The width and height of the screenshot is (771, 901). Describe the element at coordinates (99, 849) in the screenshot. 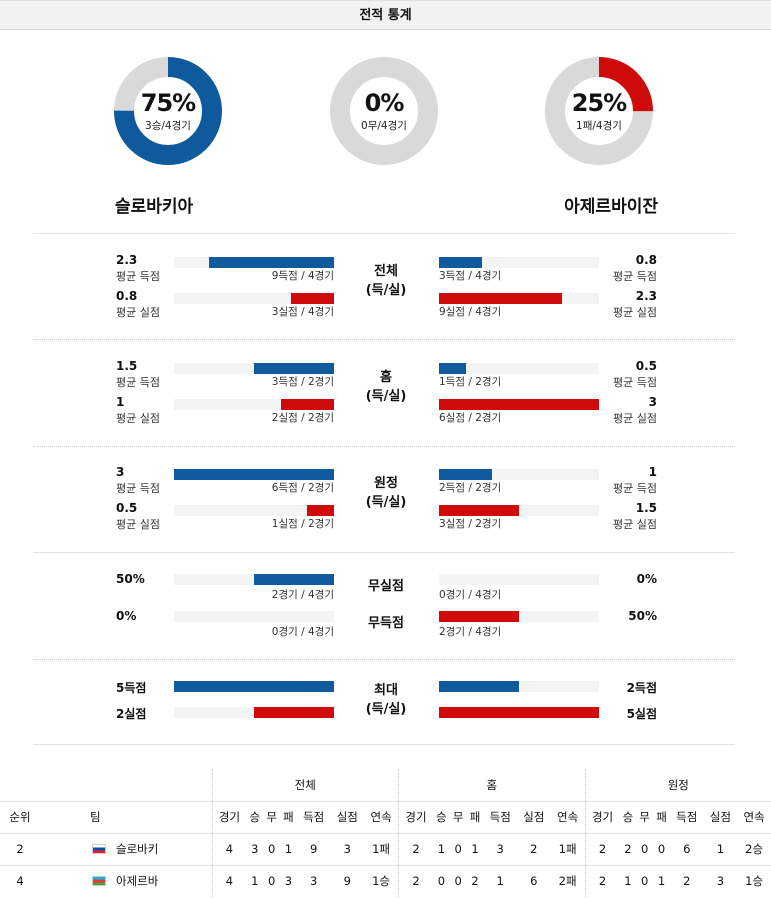

I see `slovakia-flag-icon` at that location.